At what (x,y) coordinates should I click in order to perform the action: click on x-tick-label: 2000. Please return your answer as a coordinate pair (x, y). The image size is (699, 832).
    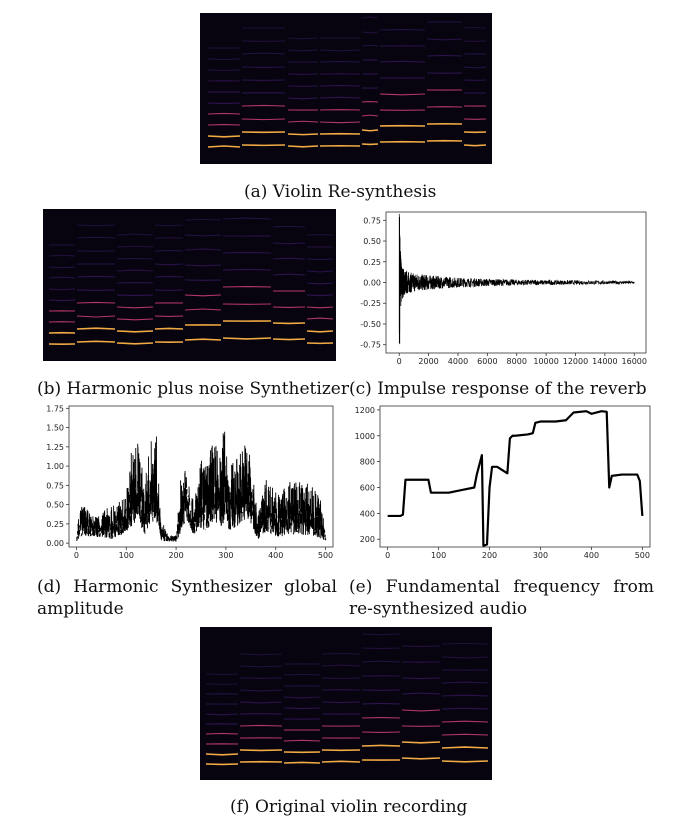
    Looking at the image, I should click on (428, 361).